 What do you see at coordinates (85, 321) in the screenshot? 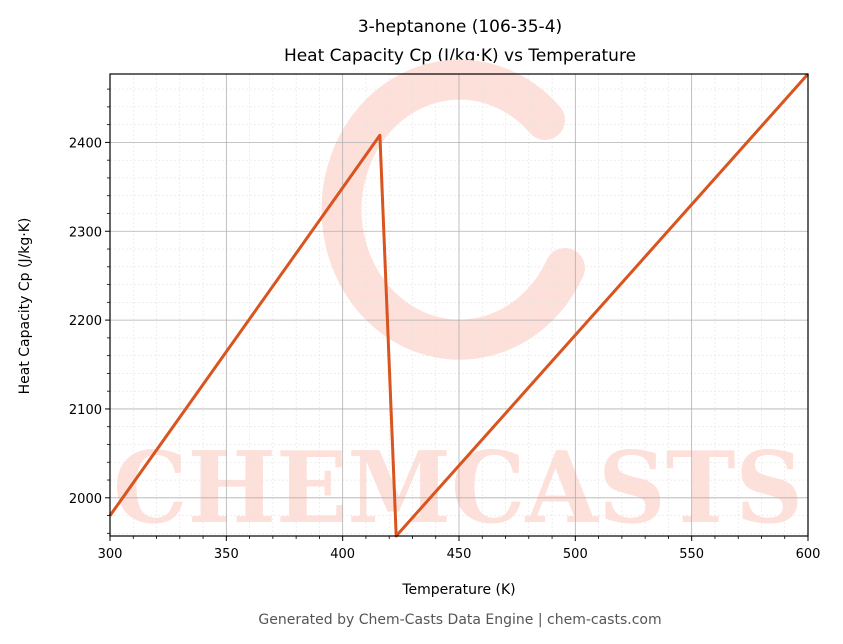
I see `y-tick-label: 2200` at bounding box center [85, 321].